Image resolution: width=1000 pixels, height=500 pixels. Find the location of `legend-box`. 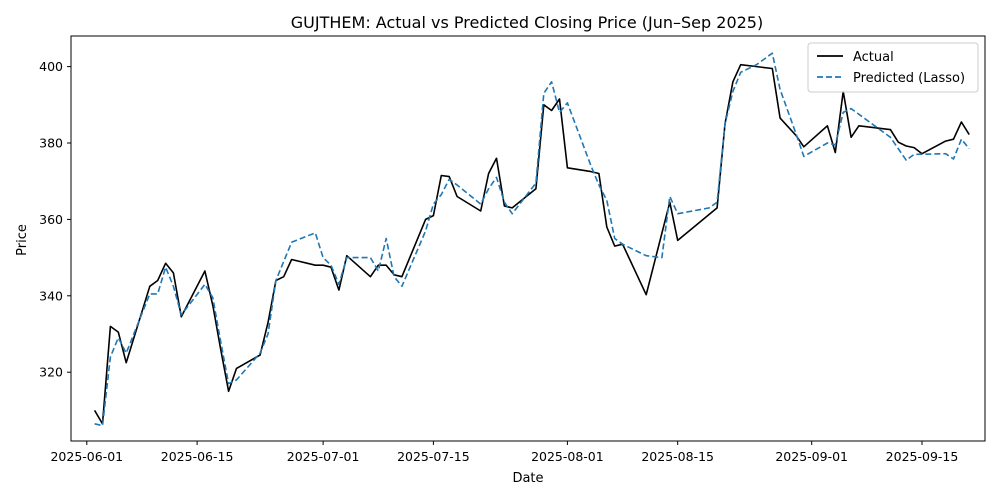

legend-box is located at coordinates (893, 67).